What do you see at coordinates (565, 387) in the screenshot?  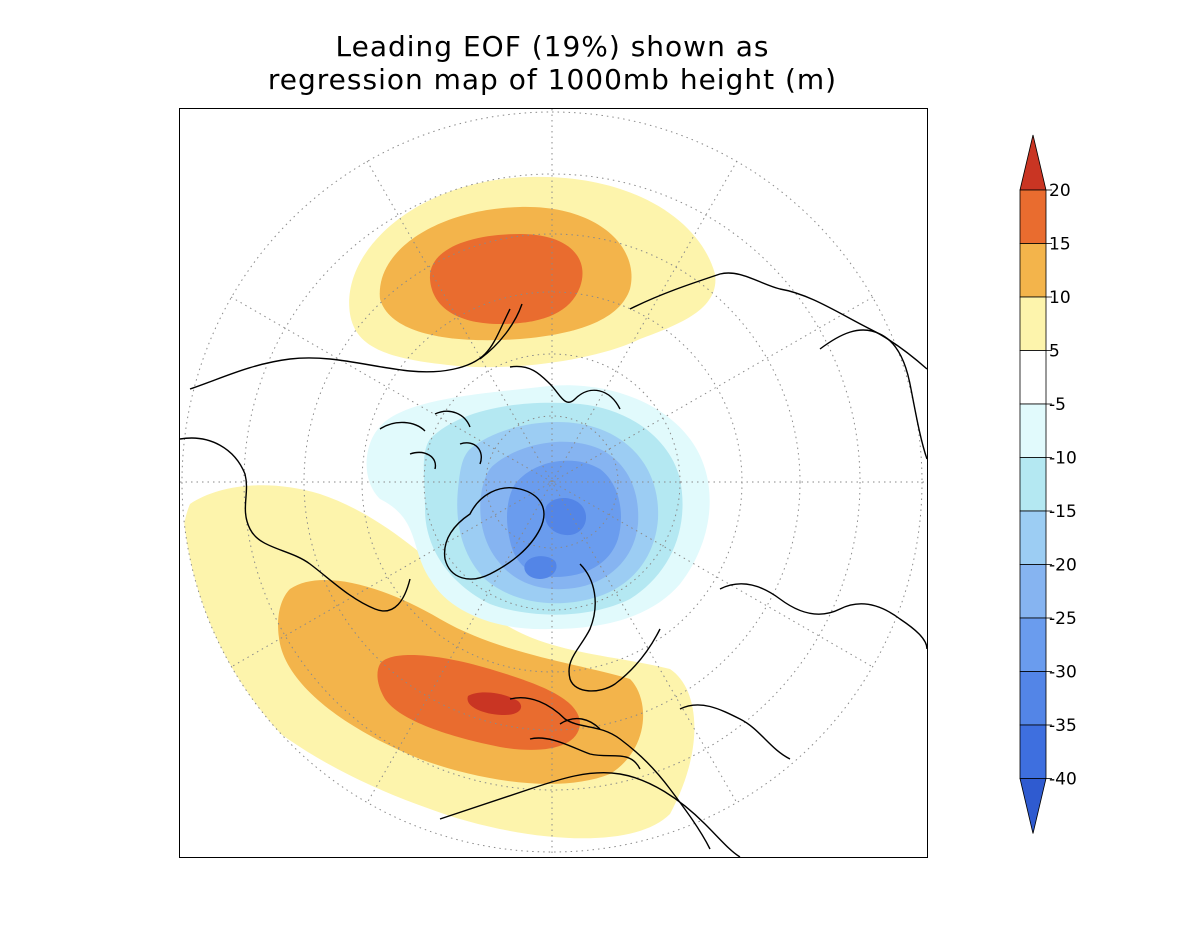 I see `coastline-siberia-east` at bounding box center [565, 387].